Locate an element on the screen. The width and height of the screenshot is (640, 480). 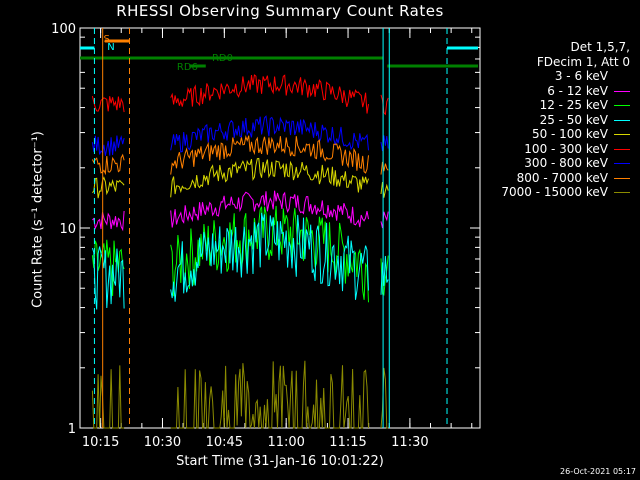
x-tick-label-10:15: 10:15 is located at coordinates (100, 442).